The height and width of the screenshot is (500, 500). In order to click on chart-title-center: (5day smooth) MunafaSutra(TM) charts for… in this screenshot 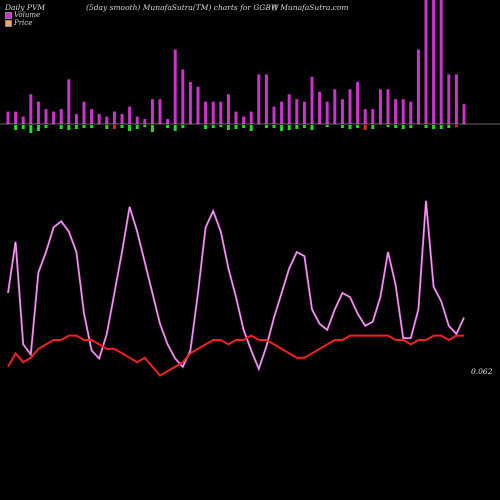, I will do `click(182, 7)`.